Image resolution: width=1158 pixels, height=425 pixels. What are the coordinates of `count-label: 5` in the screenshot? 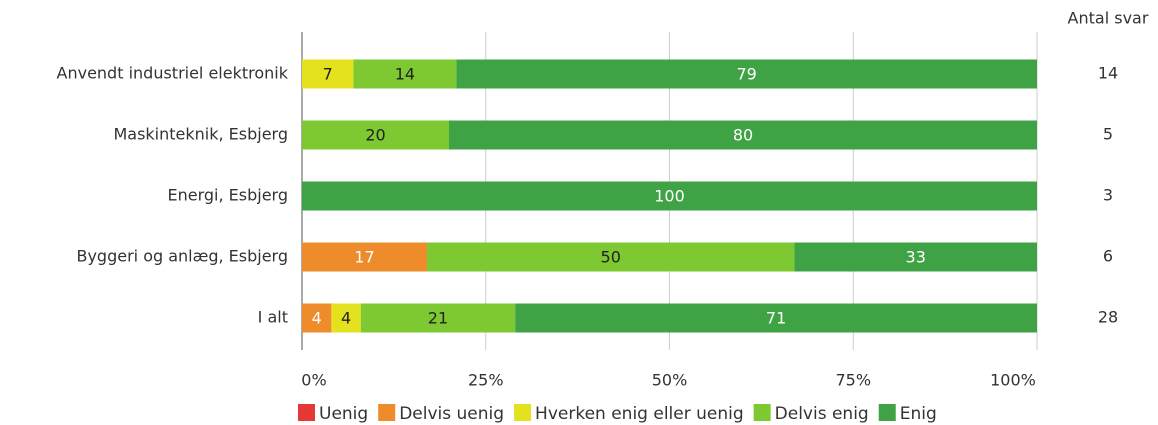 It's located at (1108, 134).